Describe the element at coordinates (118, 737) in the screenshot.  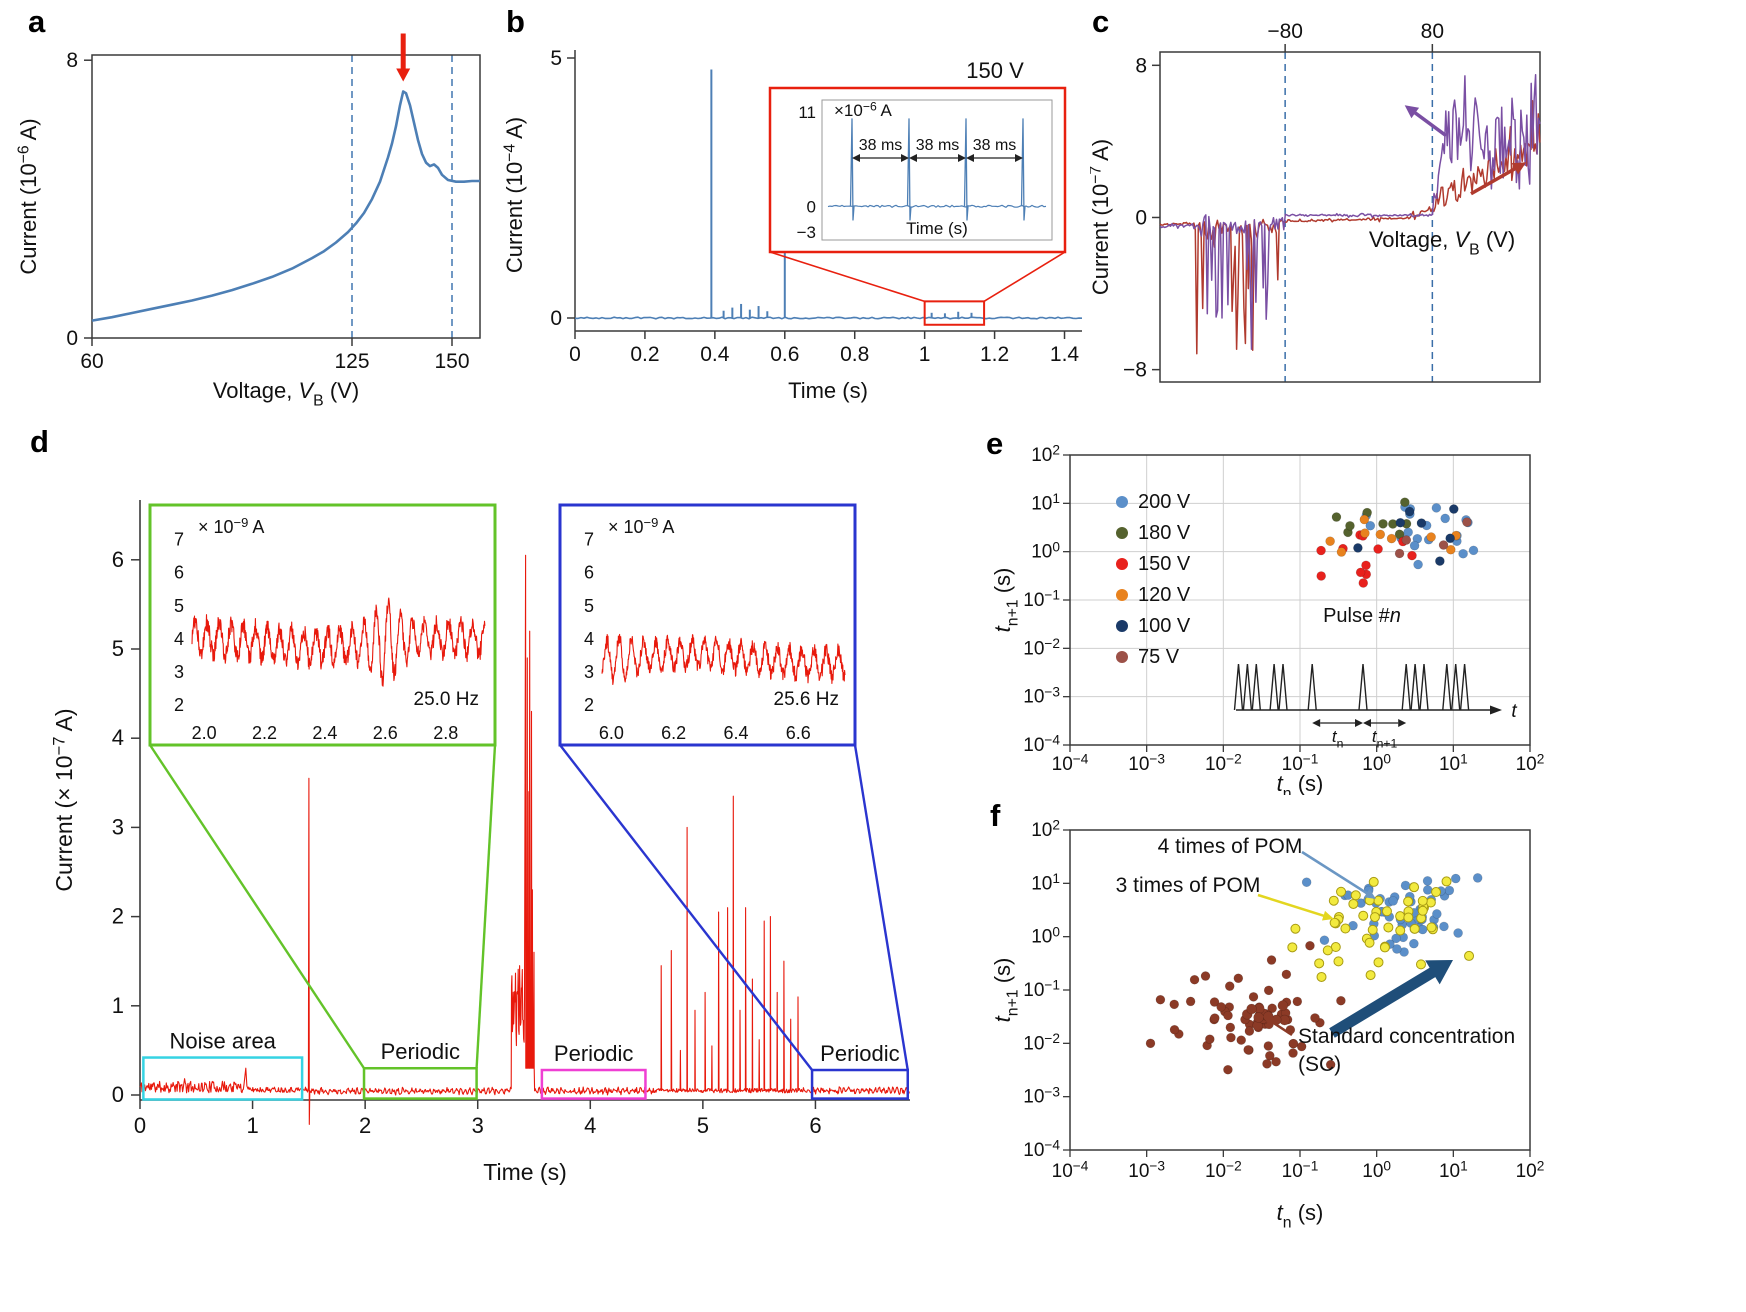
I see `y-tick-label: 4` at that location.